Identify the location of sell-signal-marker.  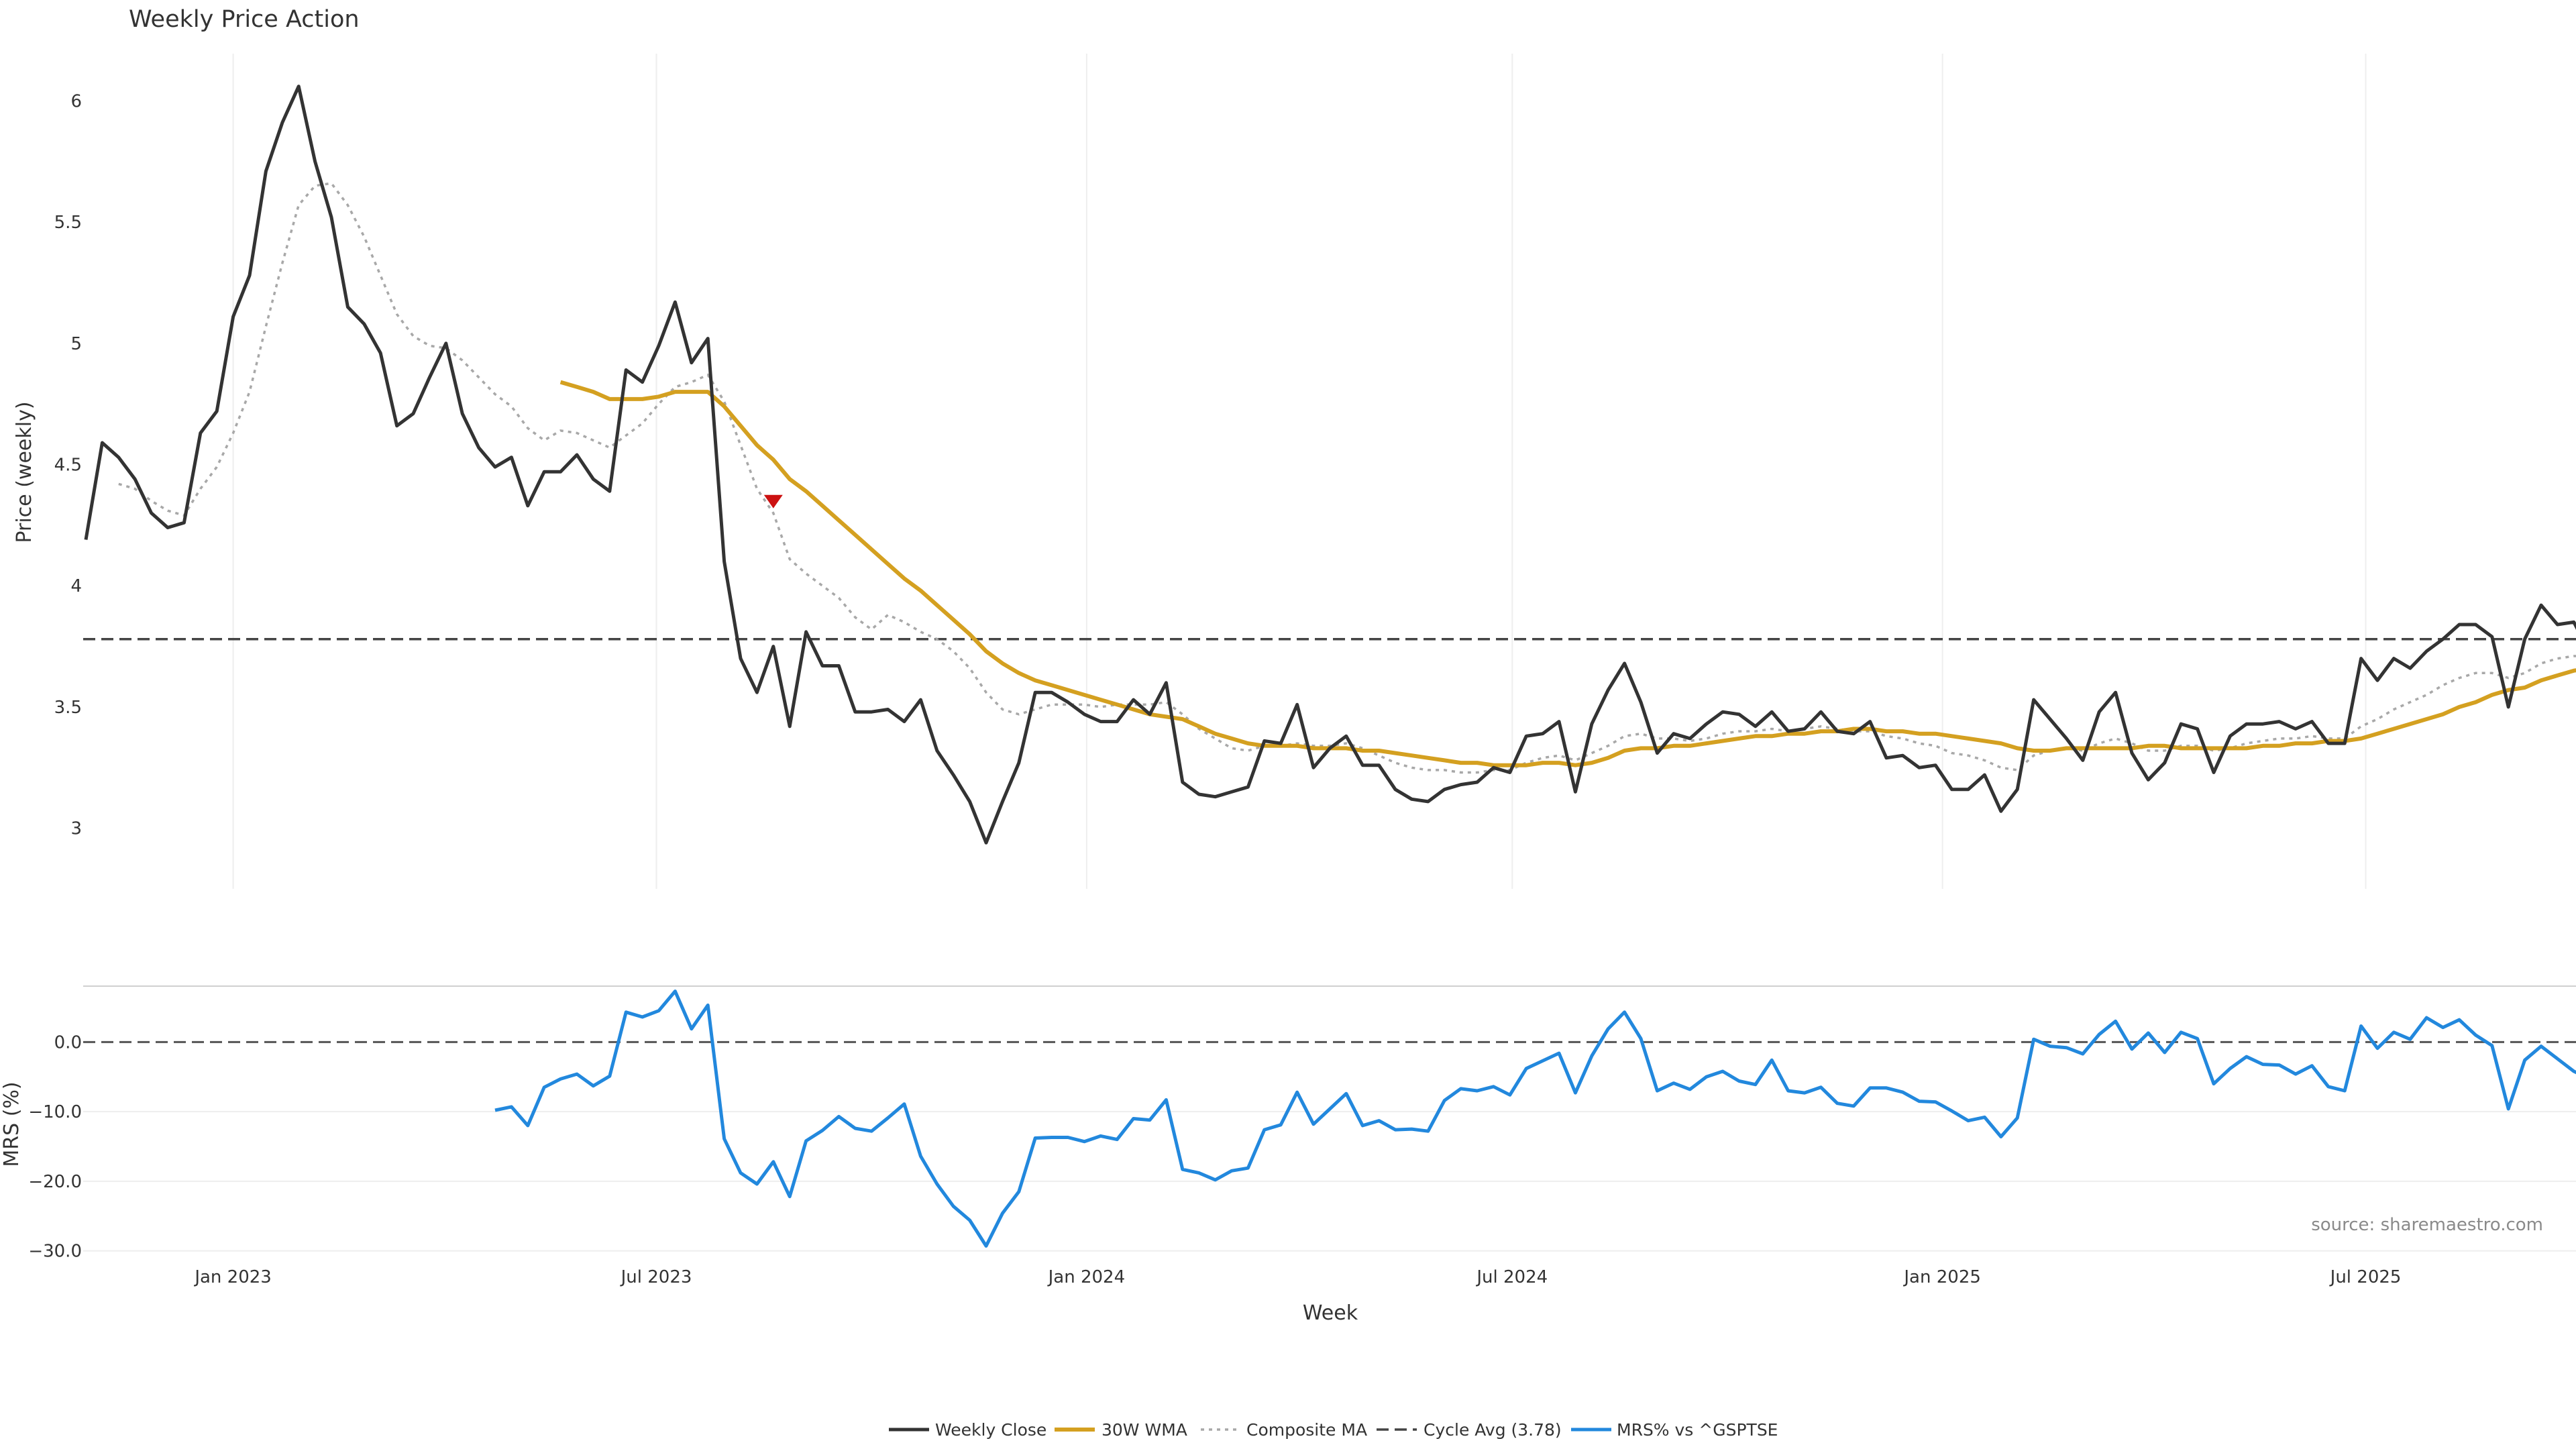
(773, 501).